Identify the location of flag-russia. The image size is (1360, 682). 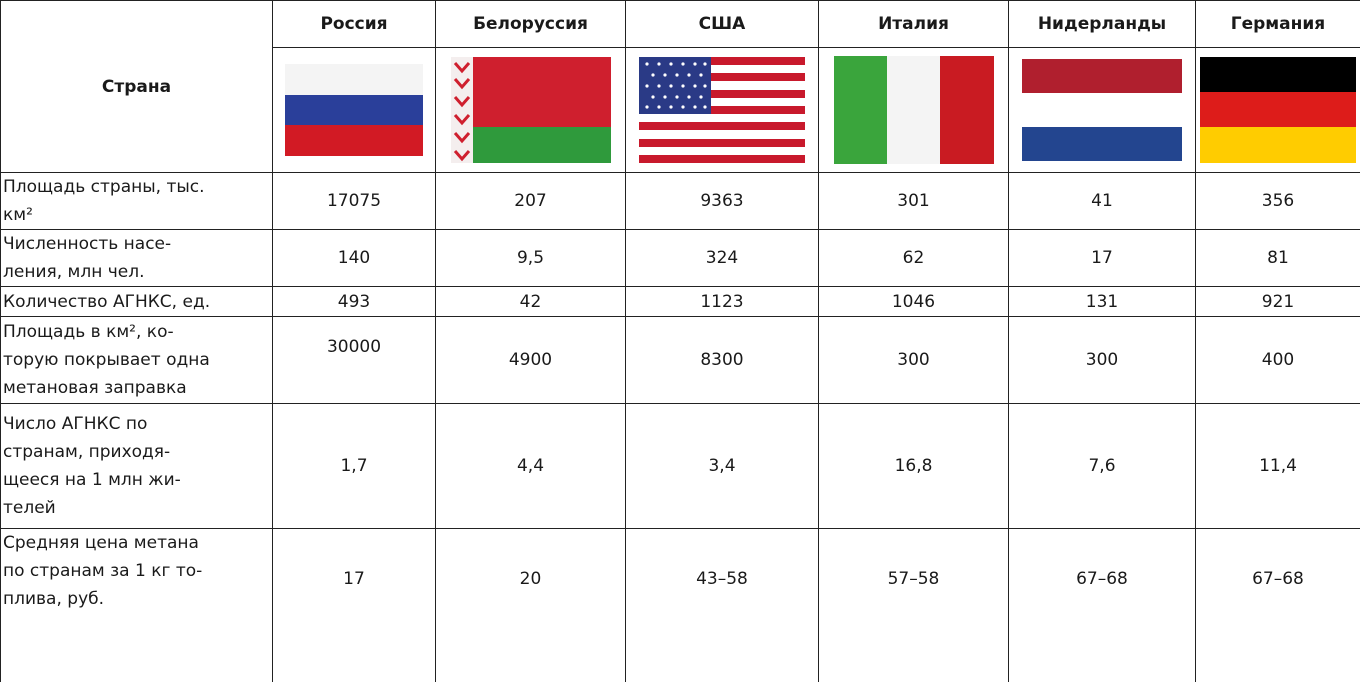
(354, 110).